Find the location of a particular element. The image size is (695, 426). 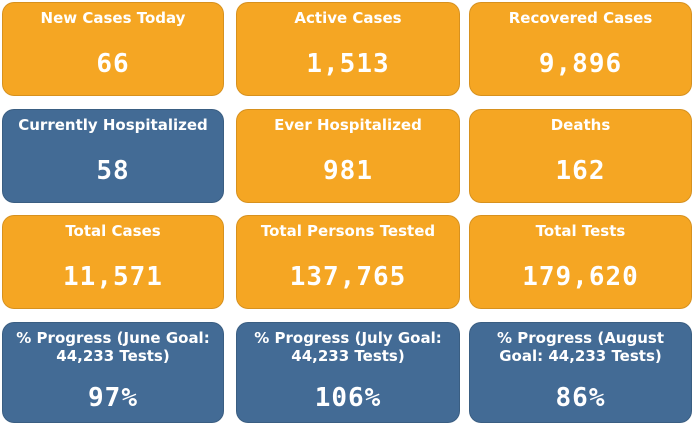

tile-new-cases-today: New Cases Today 66 is located at coordinates (113, 49).